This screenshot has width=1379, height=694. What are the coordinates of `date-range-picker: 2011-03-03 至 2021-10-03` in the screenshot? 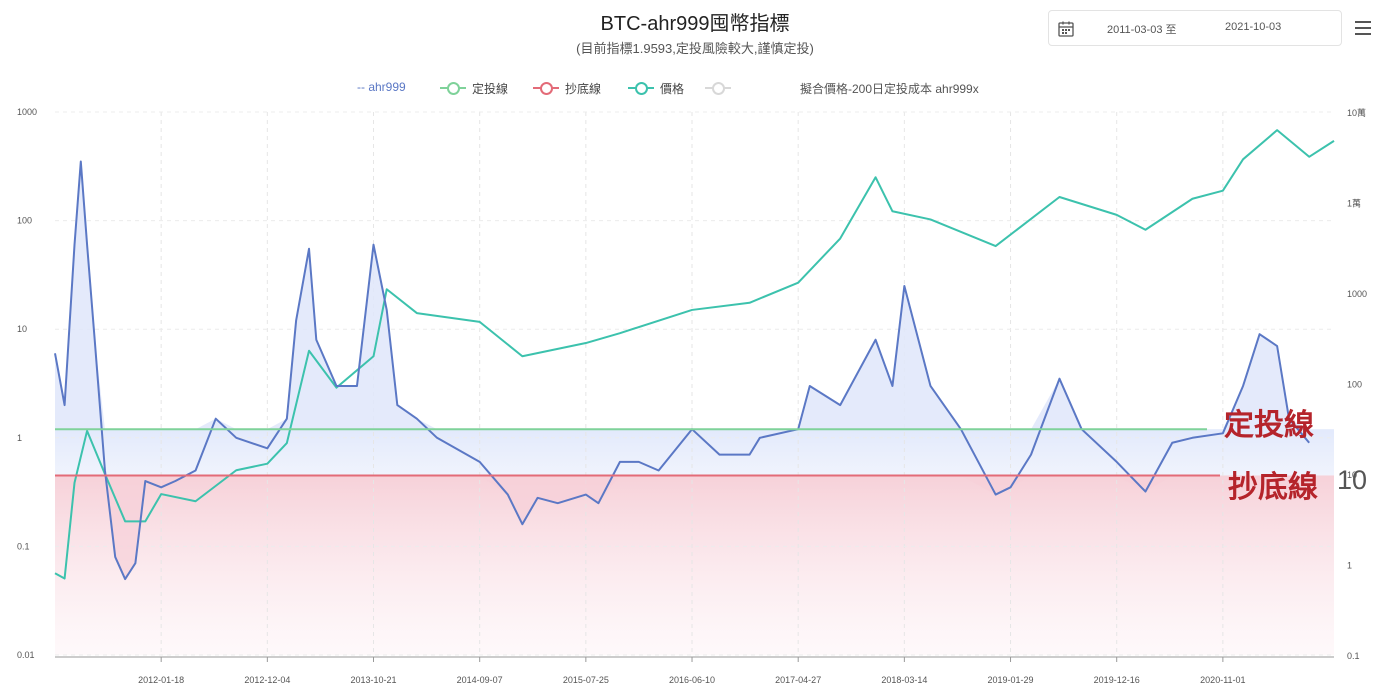 It's located at (1195, 28).